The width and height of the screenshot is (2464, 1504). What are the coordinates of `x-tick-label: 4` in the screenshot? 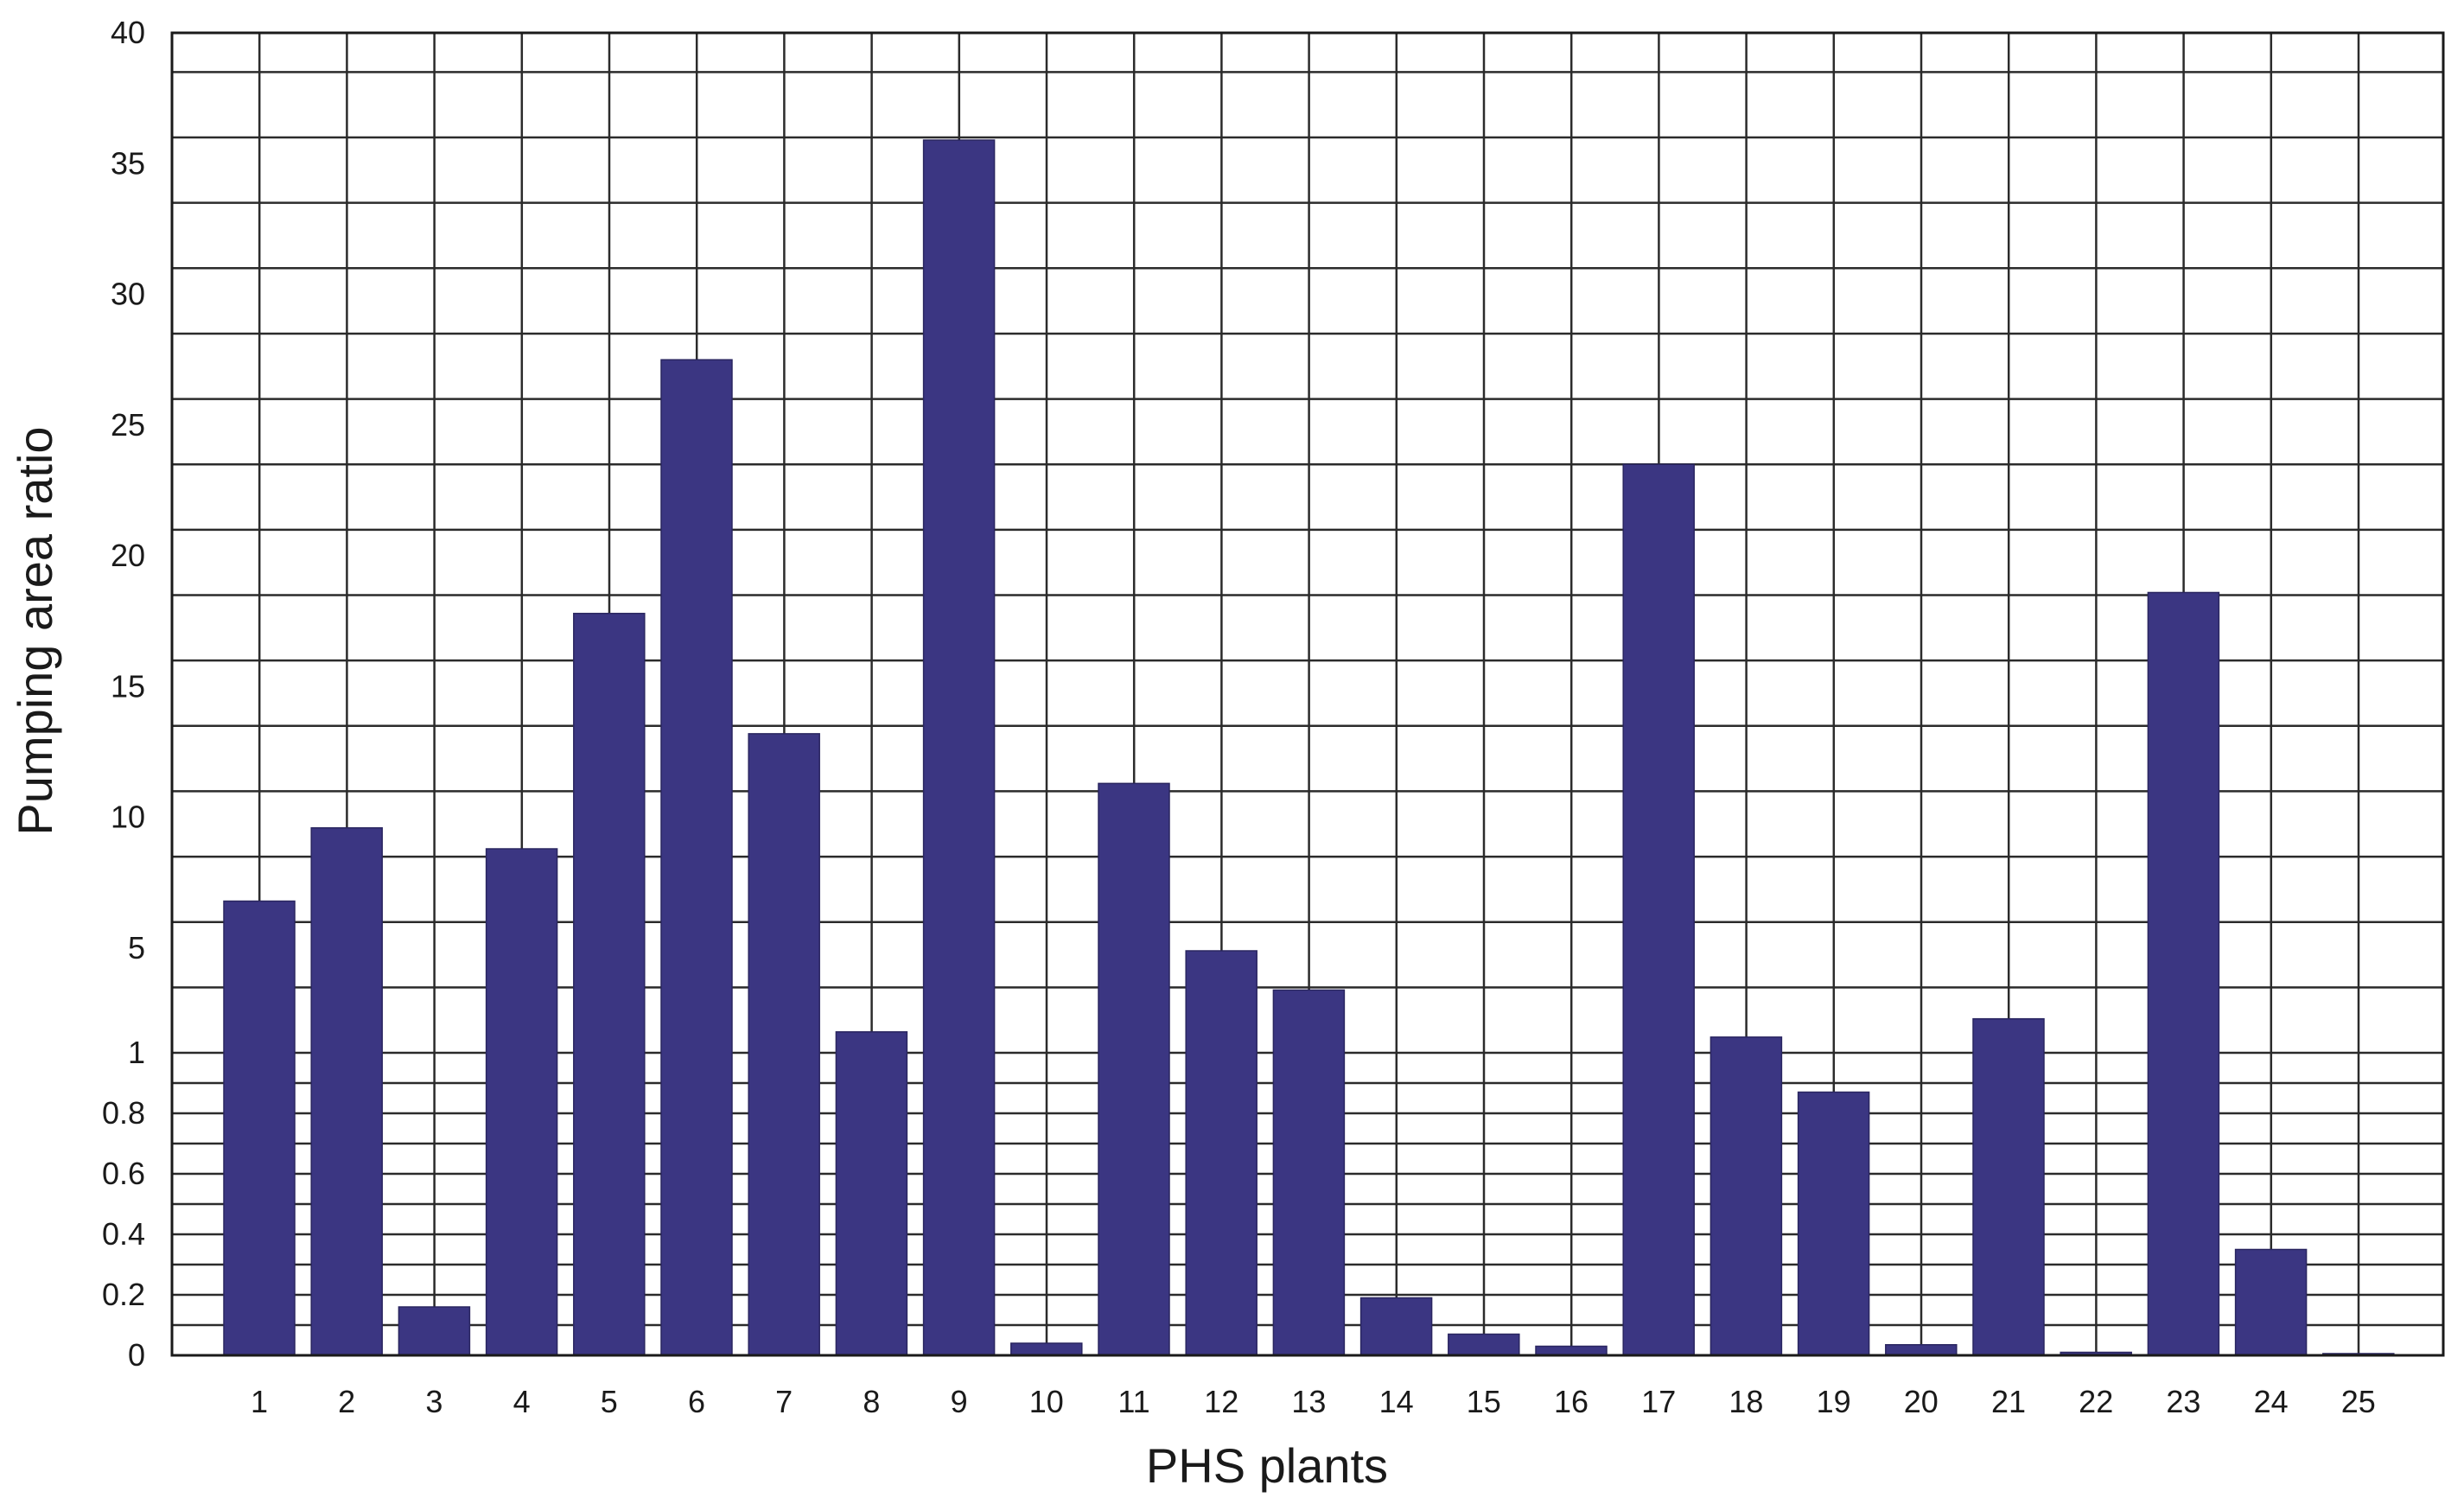 It's located at (522, 1401).